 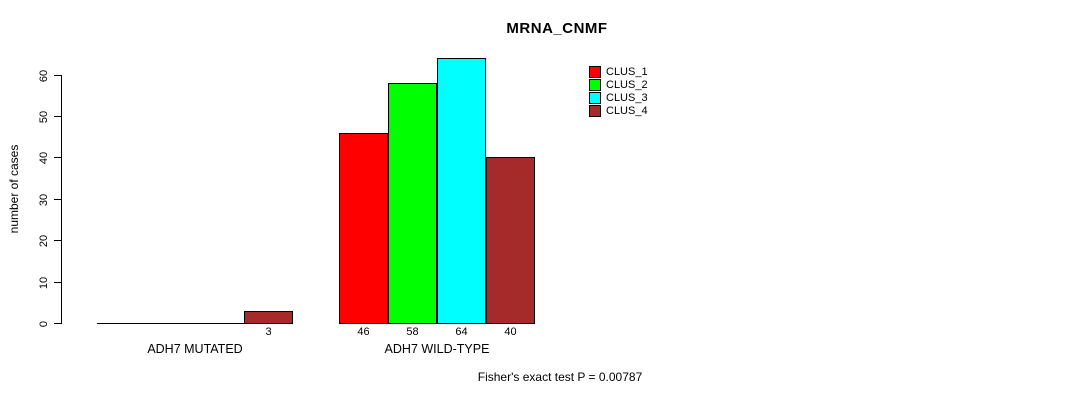 I want to click on y-axis-tick-label: 0, so click(x=44, y=324).